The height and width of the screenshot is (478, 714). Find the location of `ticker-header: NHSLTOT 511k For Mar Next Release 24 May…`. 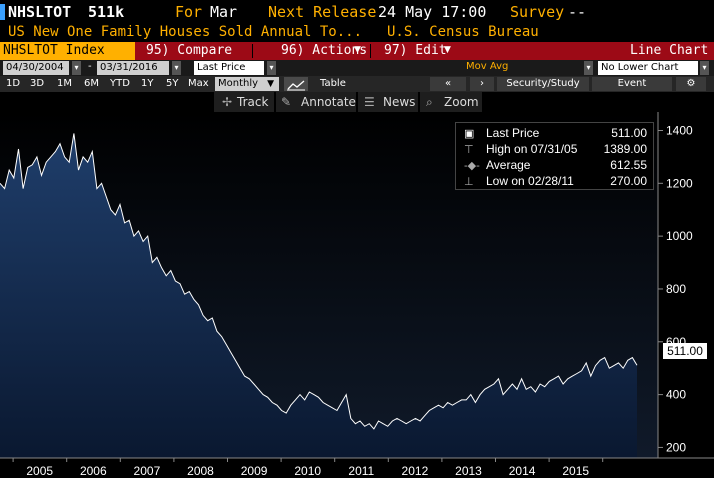

ticker-header: NHSLTOT 511k For Mar Next Release 24 May… is located at coordinates (357, 12).